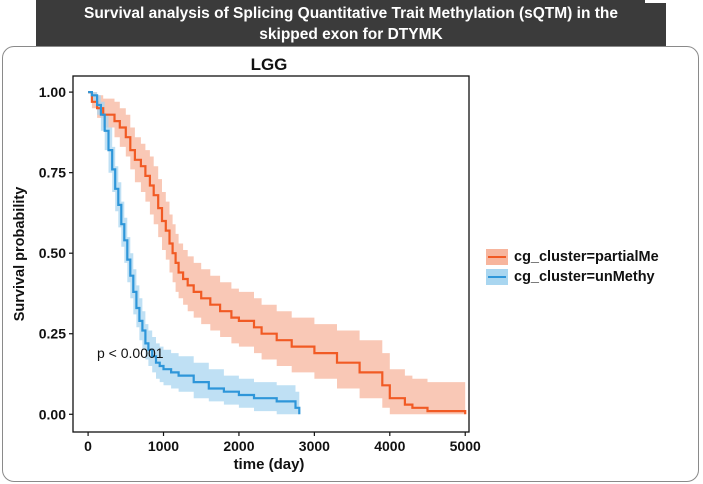  What do you see at coordinates (465, 446) in the screenshot?
I see `x-tick-label: 5000` at bounding box center [465, 446].